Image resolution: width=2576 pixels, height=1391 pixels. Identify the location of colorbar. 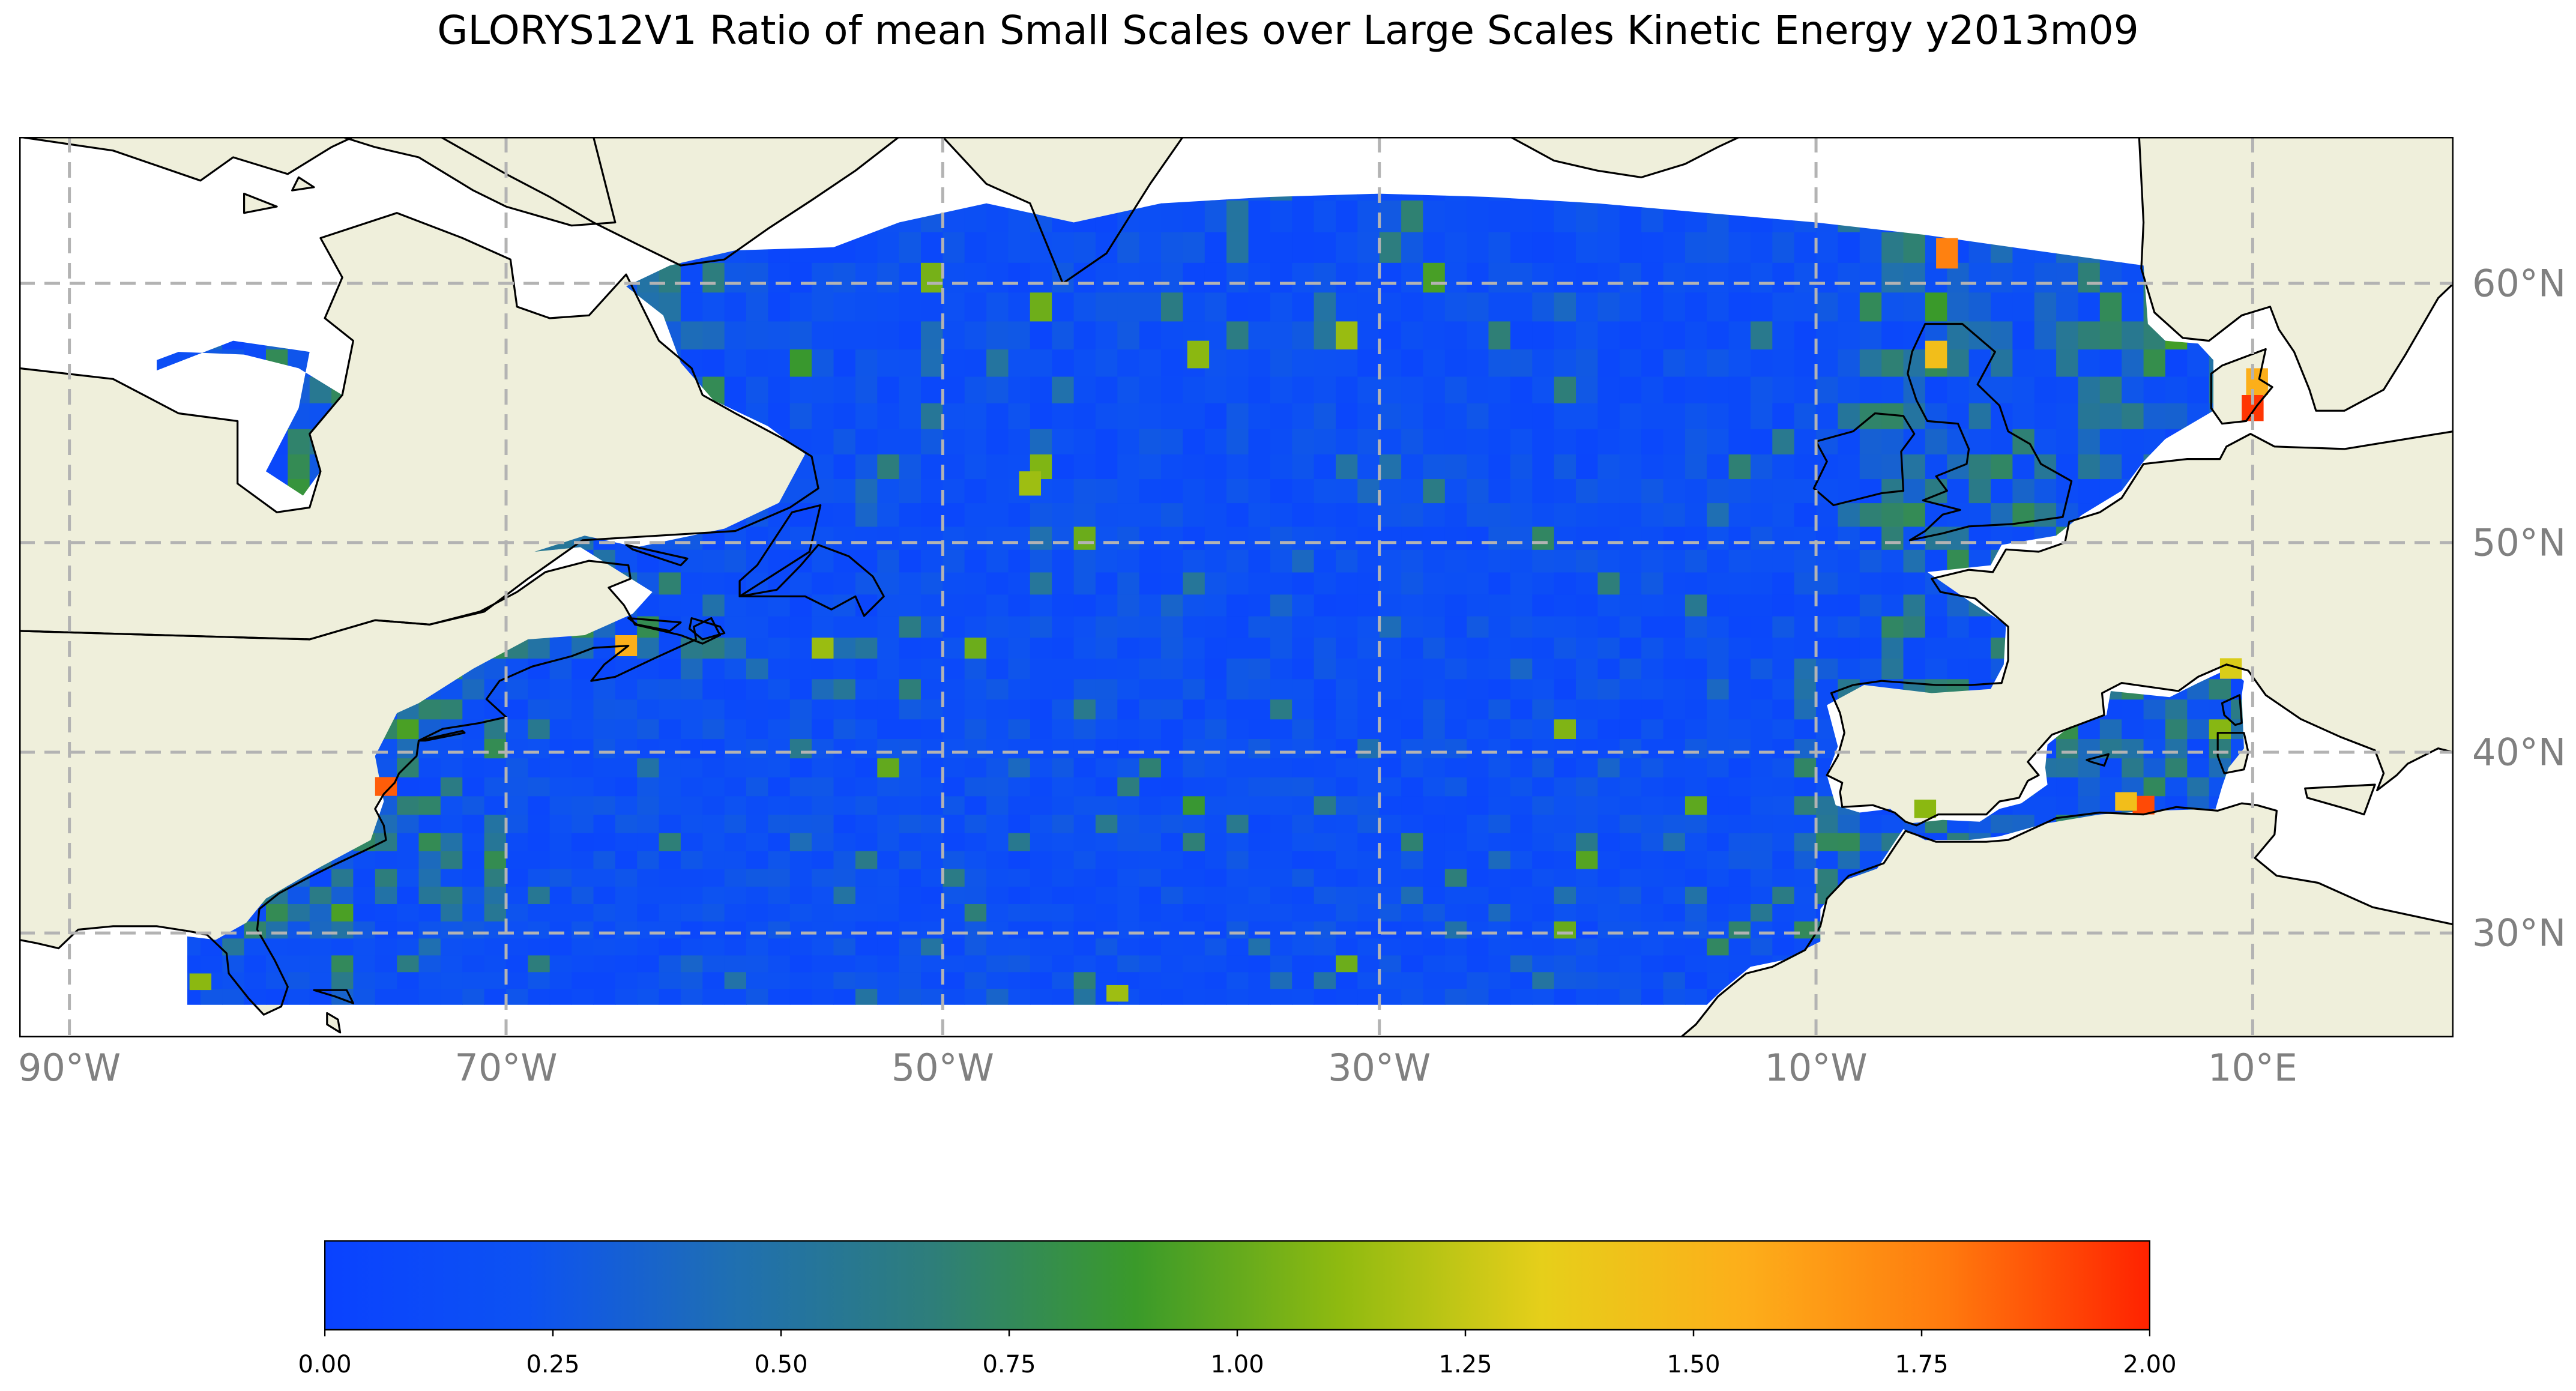
(1237, 1288).